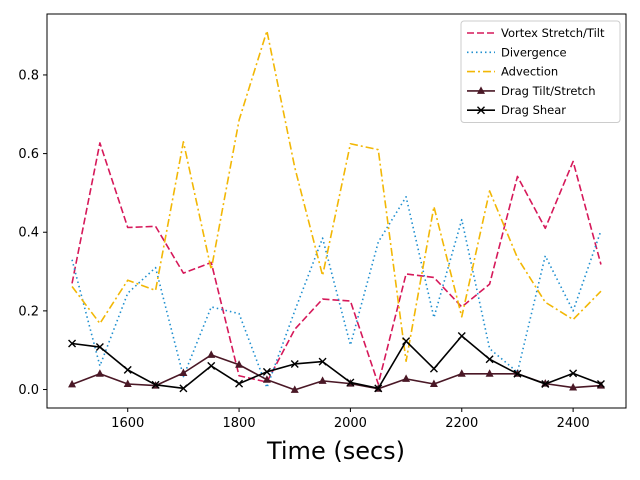  Describe the element at coordinates (534, 52) in the screenshot. I see `legend-label: Divergence` at that location.